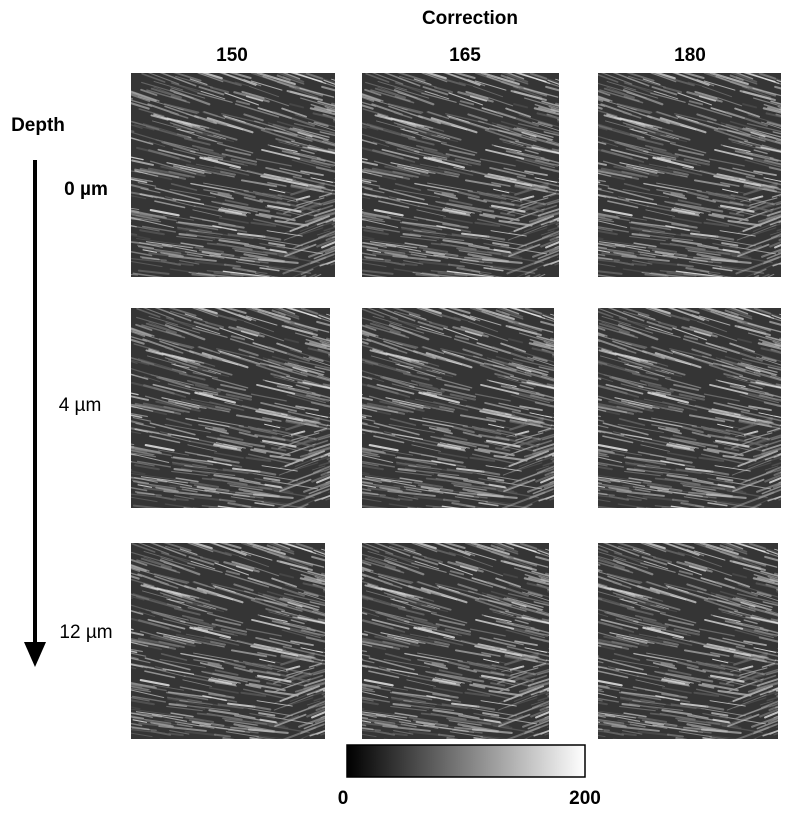  I want to click on colorbar-min: 0, so click(343, 798).